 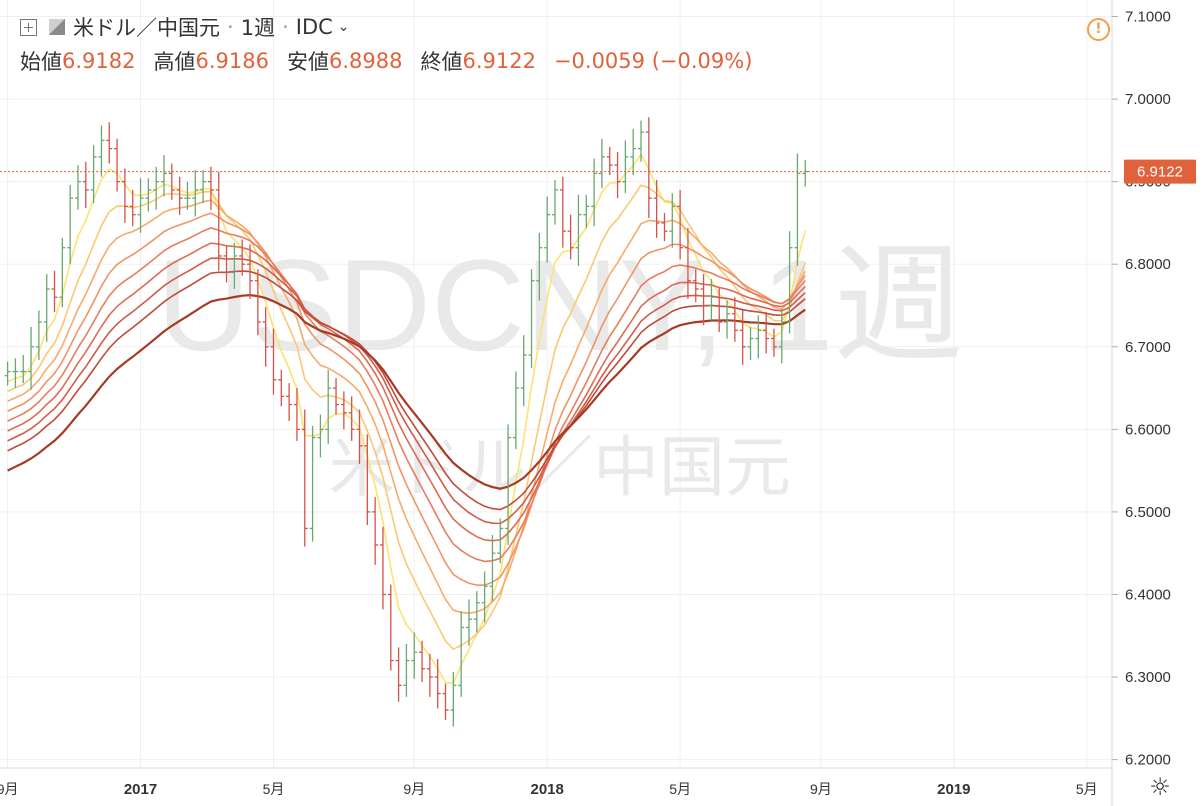 What do you see at coordinates (1160, 787) in the screenshot?
I see `gear-icon: ☼` at bounding box center [1160, 787].